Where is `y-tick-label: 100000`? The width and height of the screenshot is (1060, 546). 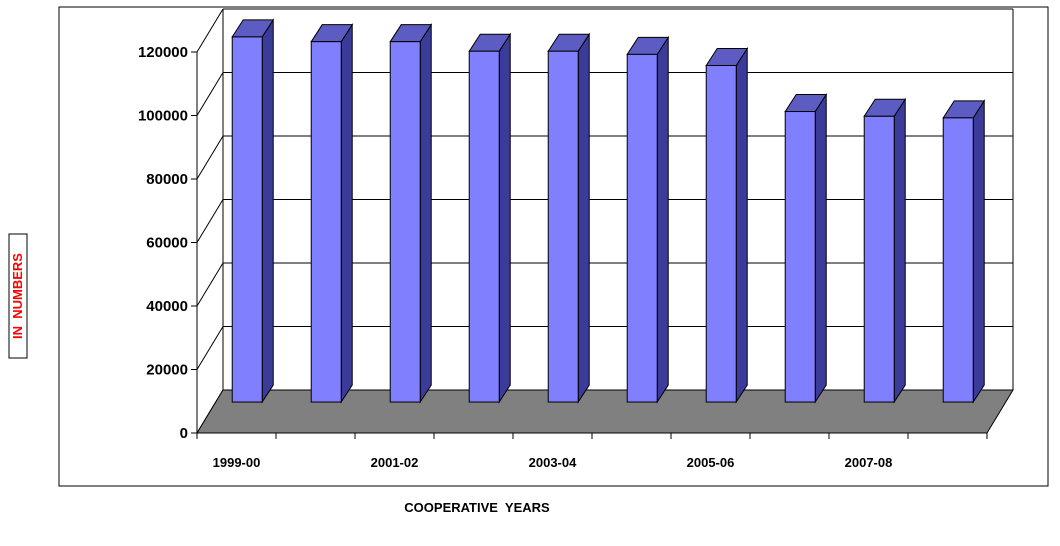 y-tick-label: 100000 is located at coordinates (163, 116).